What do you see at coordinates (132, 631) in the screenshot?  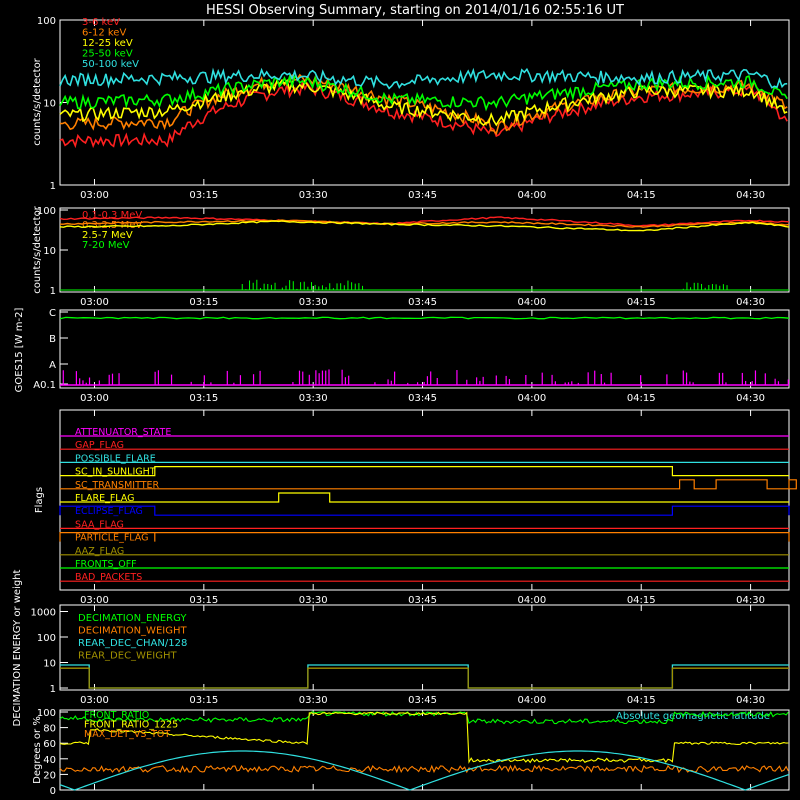 I see `panel-5-legend-entry: DECIMATION_WEIGHT` at bounding box center [132, 631].